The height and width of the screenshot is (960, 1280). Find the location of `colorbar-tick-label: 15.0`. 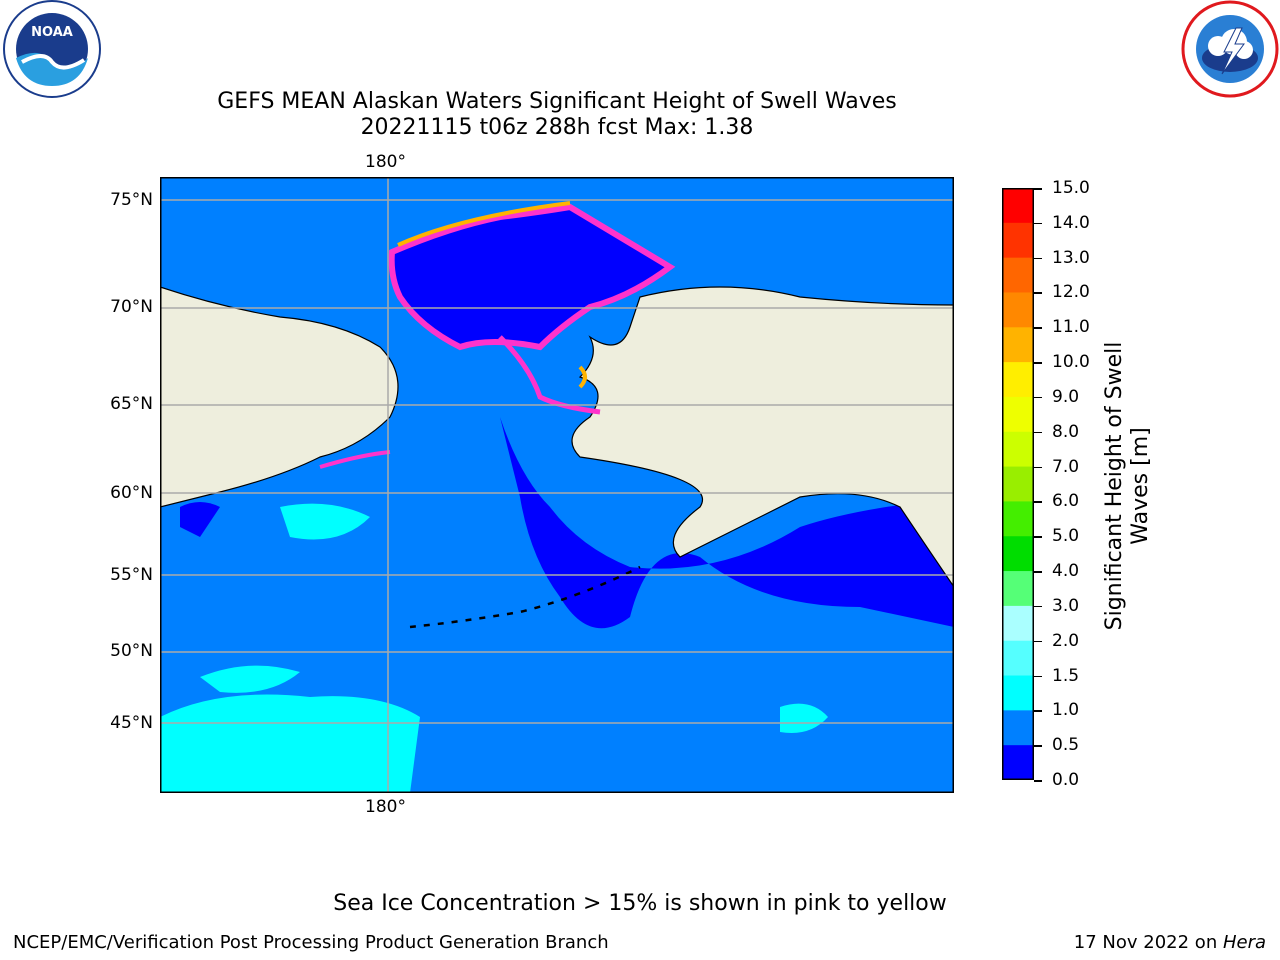

colorbar-tick-label: 15.0 is located at coordinates (1071, 188).